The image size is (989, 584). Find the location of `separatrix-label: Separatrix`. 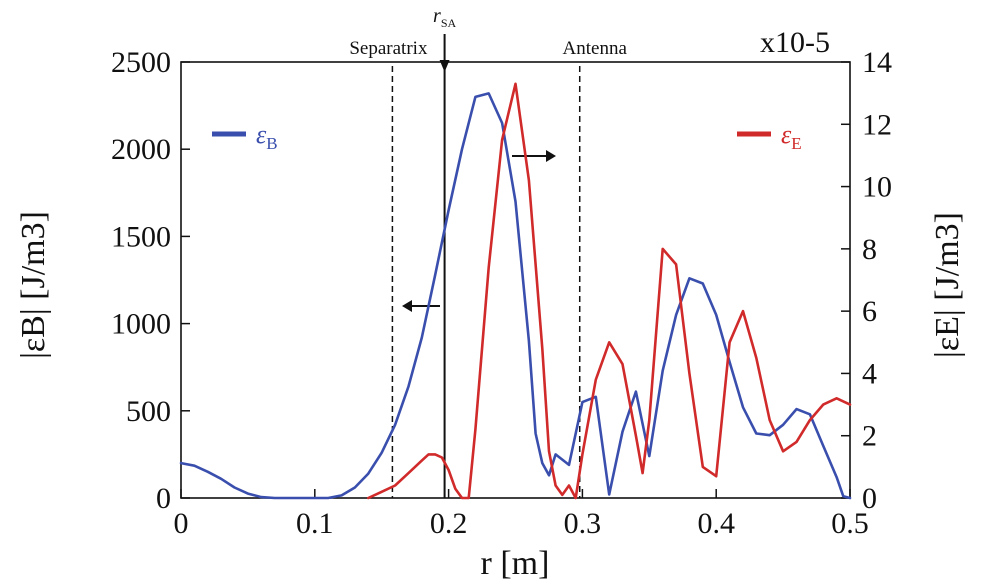

separatrix-label: Separatrix is located at coordinates (388, 48).